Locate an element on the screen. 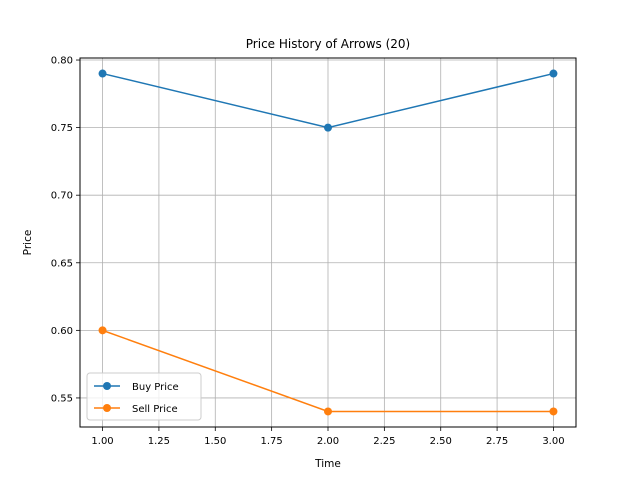 This screenshot has width=640, height=480. y-tick-label: 0.60 is located at coordinates (62, 331).